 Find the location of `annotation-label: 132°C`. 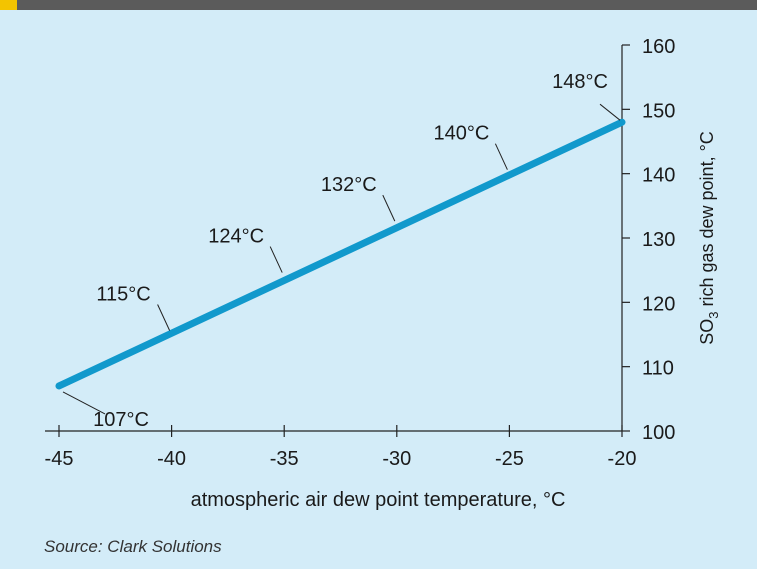

annotation-label: 132°C is located at coordinates (349, 185).